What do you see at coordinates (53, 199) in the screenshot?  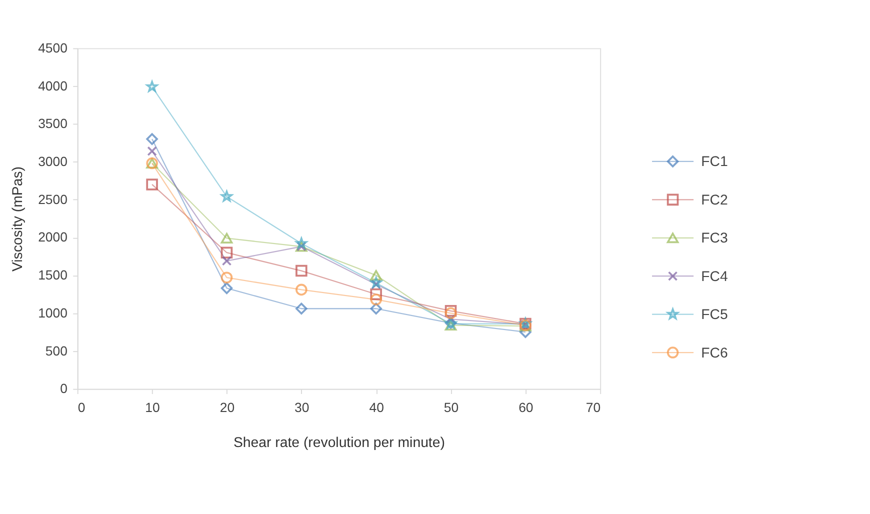 I see `y-tick-label: 2500` at bounding box center [53, 199].